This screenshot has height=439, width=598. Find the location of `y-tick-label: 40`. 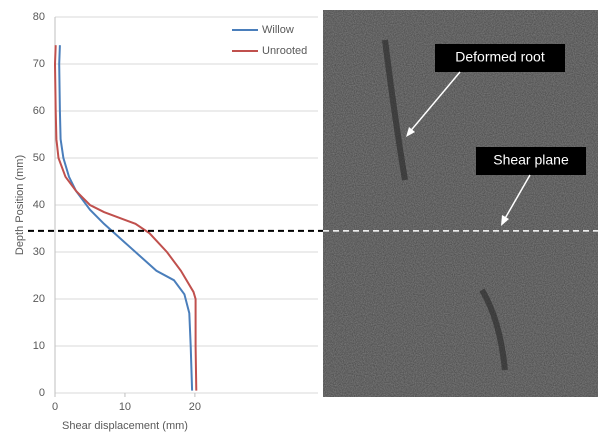

y-tick-label: 40 is located at coordinates (39, 205).